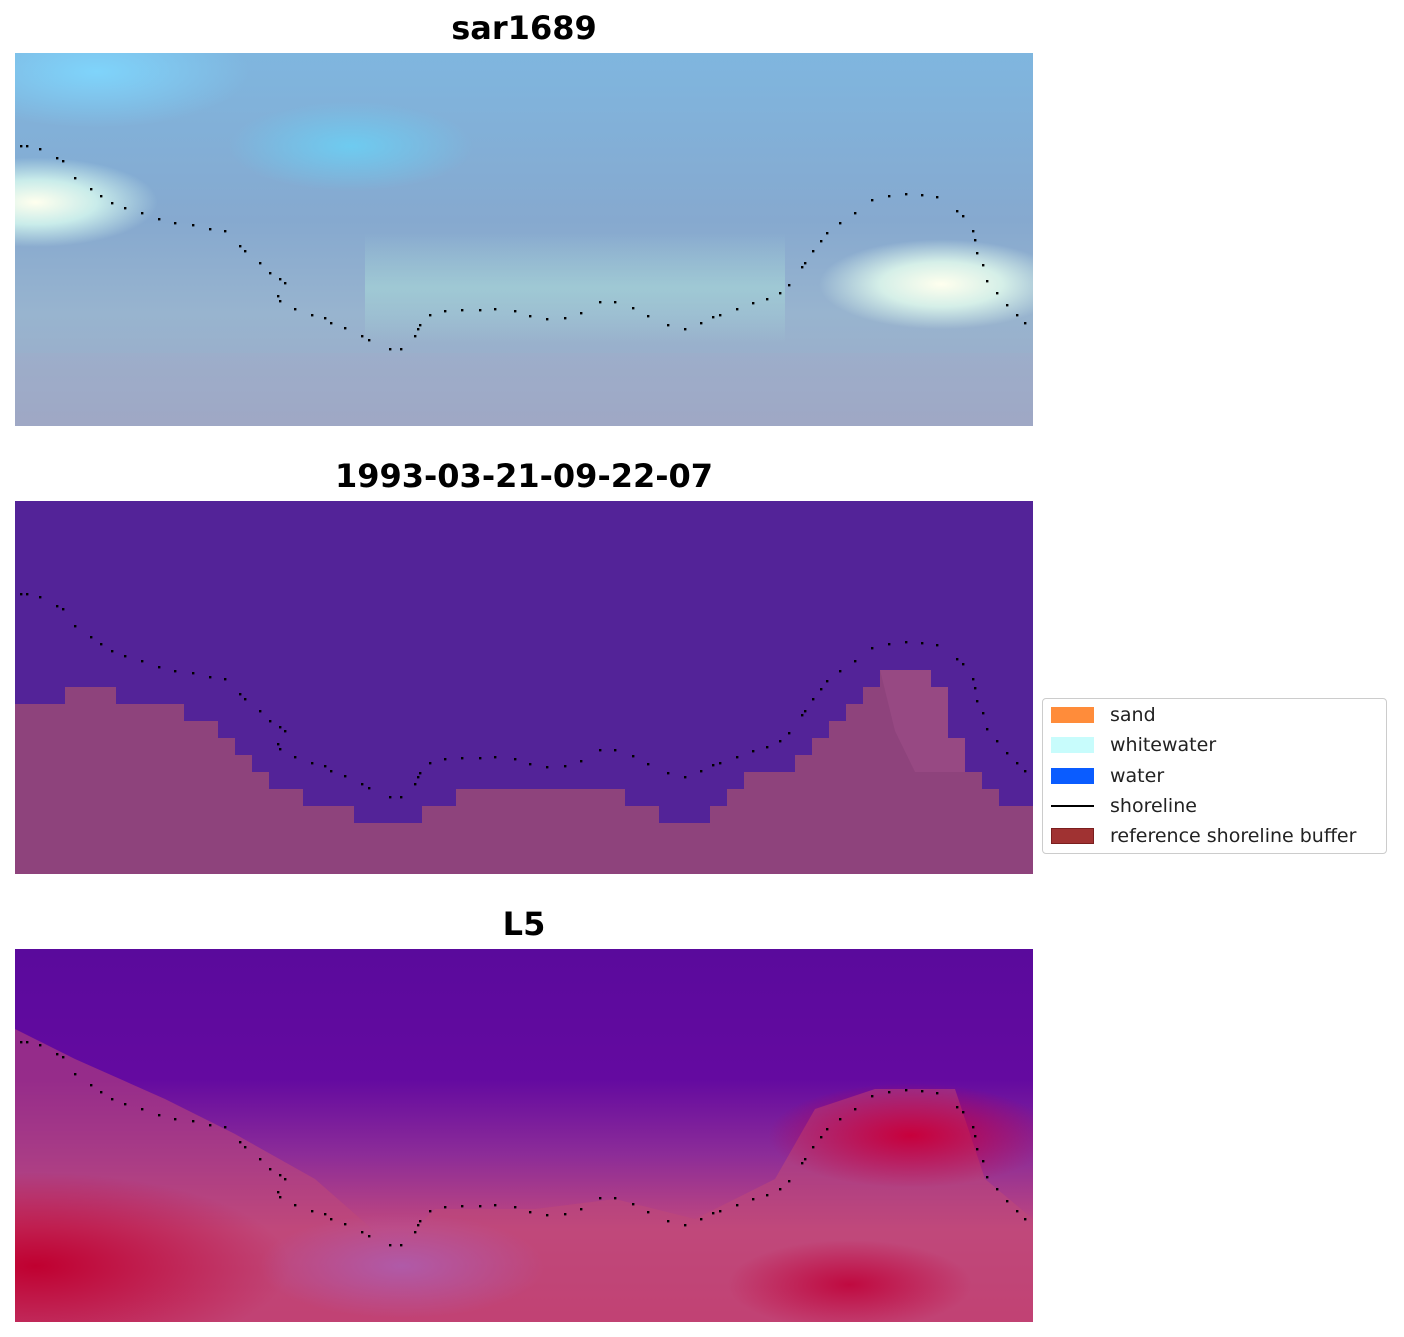  What do you see at coordinates (1233, 836) in the screenshot?
I see `legend-label: reference shoreline buffer` at bounding box center [1233, 836].